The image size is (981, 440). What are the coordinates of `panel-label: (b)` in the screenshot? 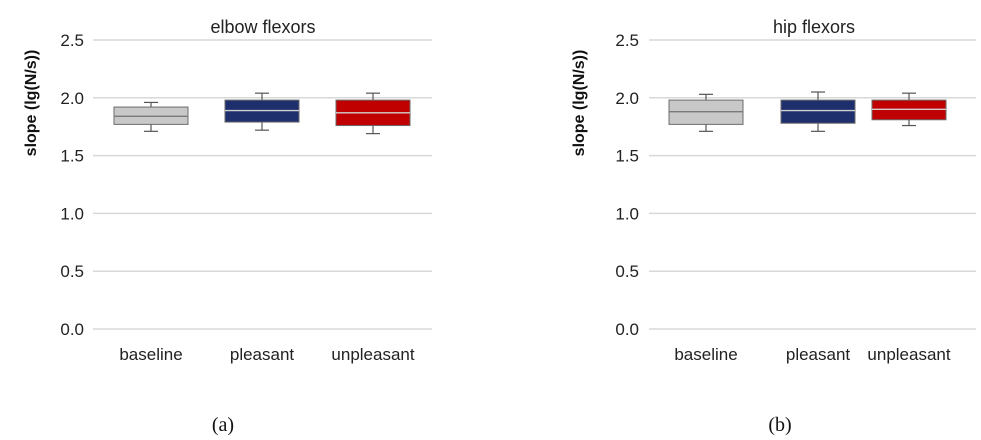 It's located at (779, 425).